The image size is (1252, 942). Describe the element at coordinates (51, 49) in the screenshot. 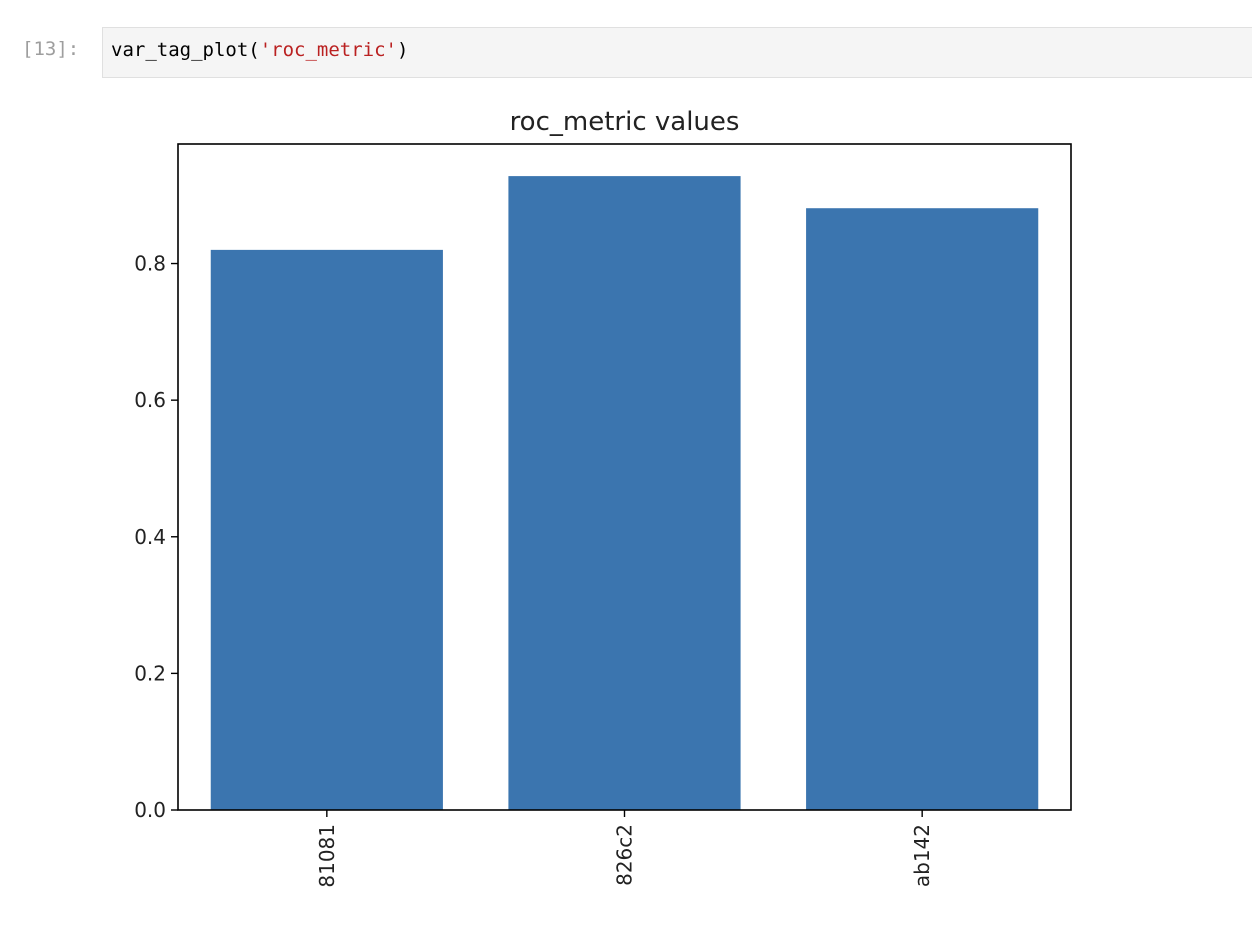

I see `execution-count-prompt: [13]:` at that location.